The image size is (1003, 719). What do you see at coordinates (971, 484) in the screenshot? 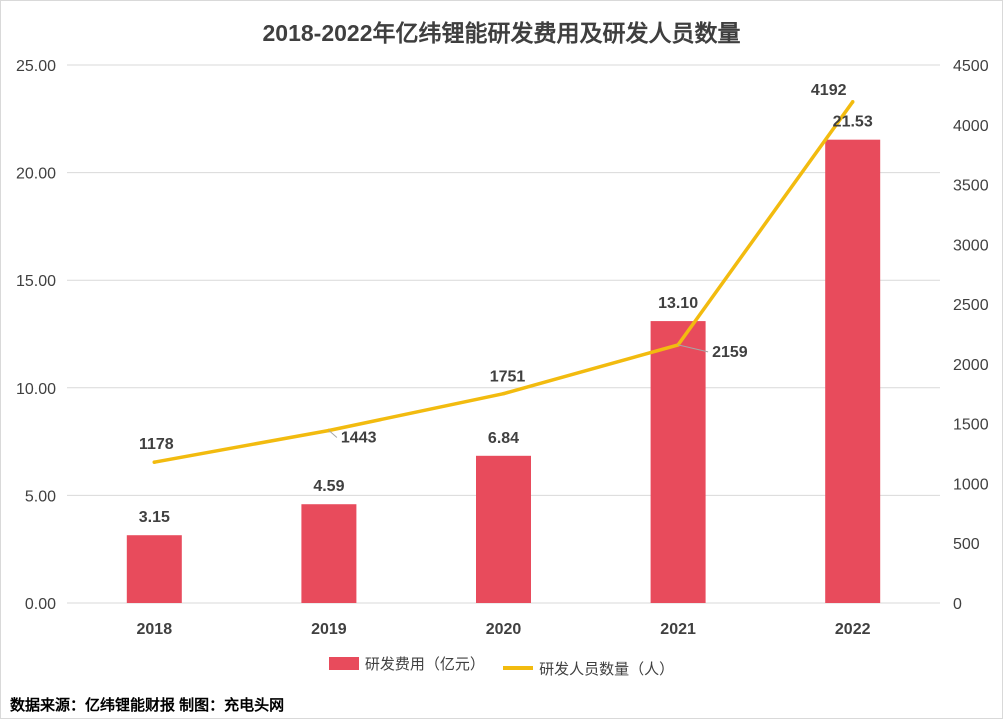
I see `y-right-tick-label: 1000` at bounding box center [971, 484].